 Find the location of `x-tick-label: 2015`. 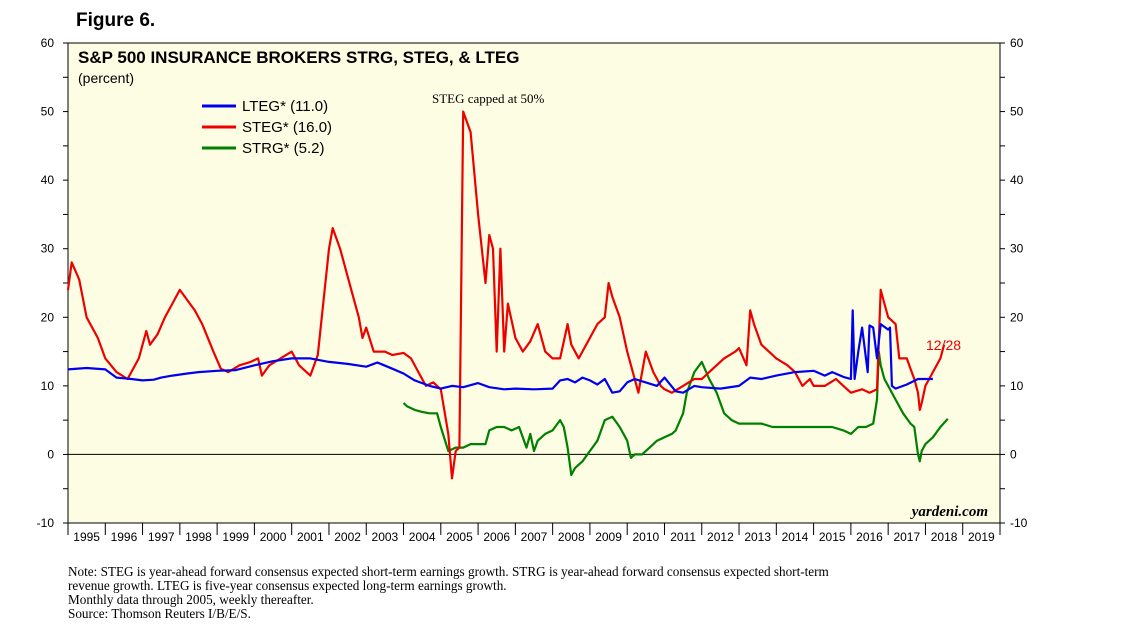

x-tick-label: 2015 is located at coordinates (832, 537).